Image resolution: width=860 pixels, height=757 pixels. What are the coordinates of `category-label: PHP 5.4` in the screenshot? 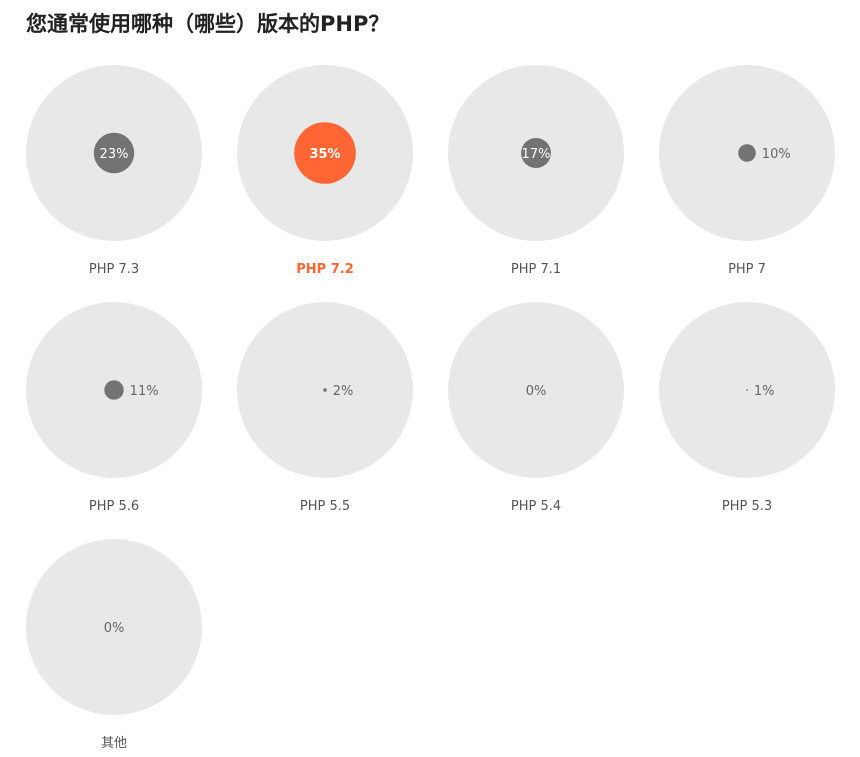 It's located at (536, 506).